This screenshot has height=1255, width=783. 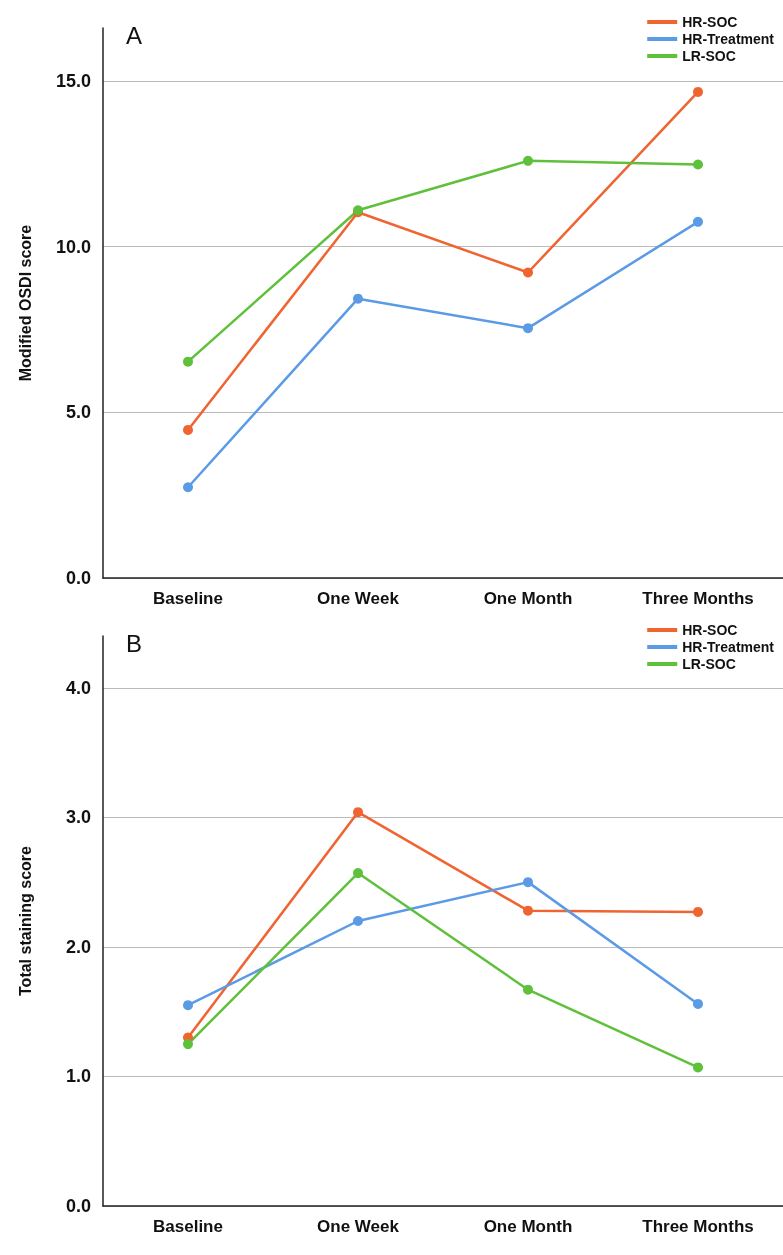 I want to click on y-tick-label: 3.0, so click(x=78, y=817).